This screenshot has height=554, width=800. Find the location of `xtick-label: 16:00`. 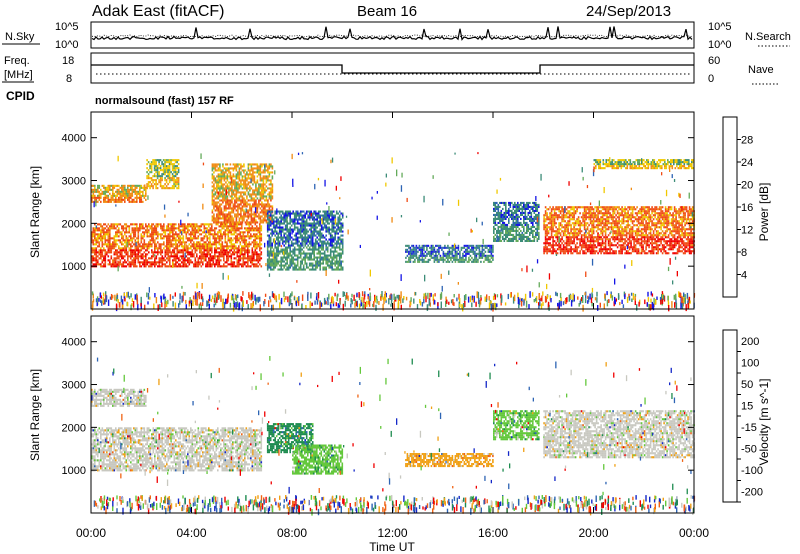

xtick-label: 16:00 is located at coordinates (493, 533).